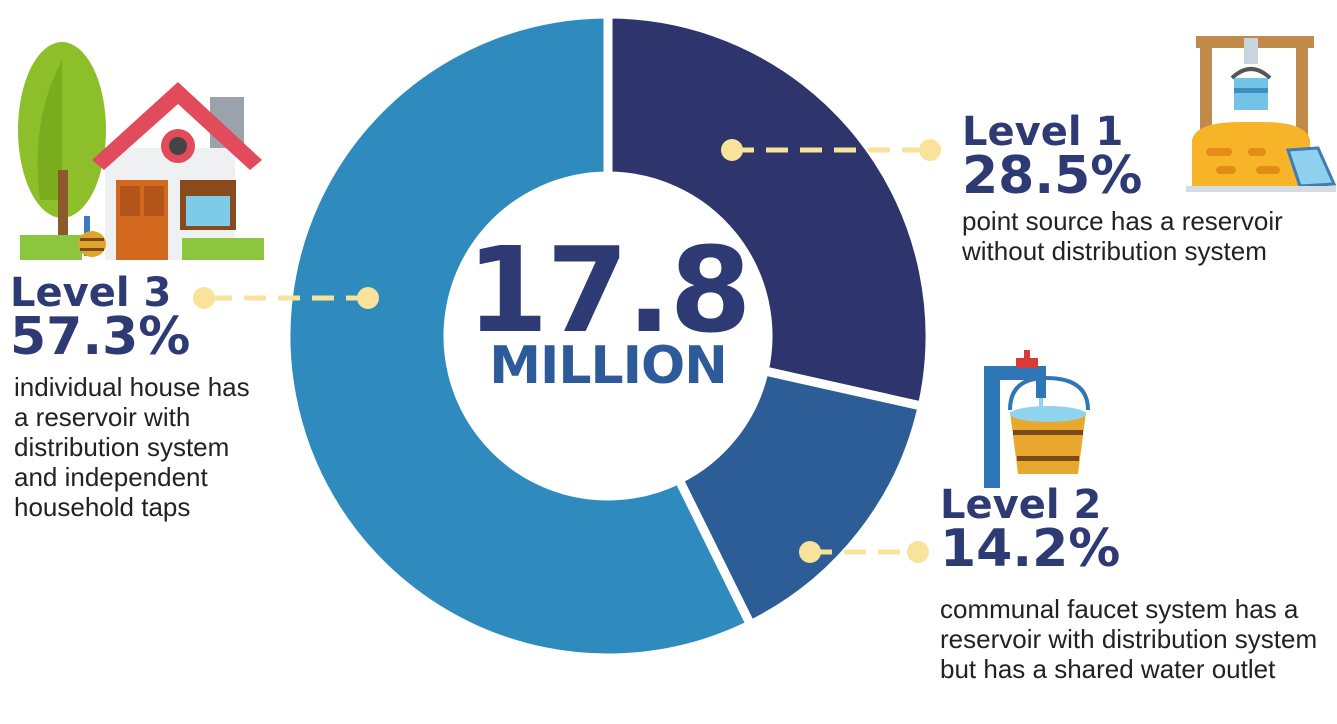 Image resolution: width=1337 pixels, height=724 pixels. I want to click on level3-percent: 57.3%, so click(100, 337).